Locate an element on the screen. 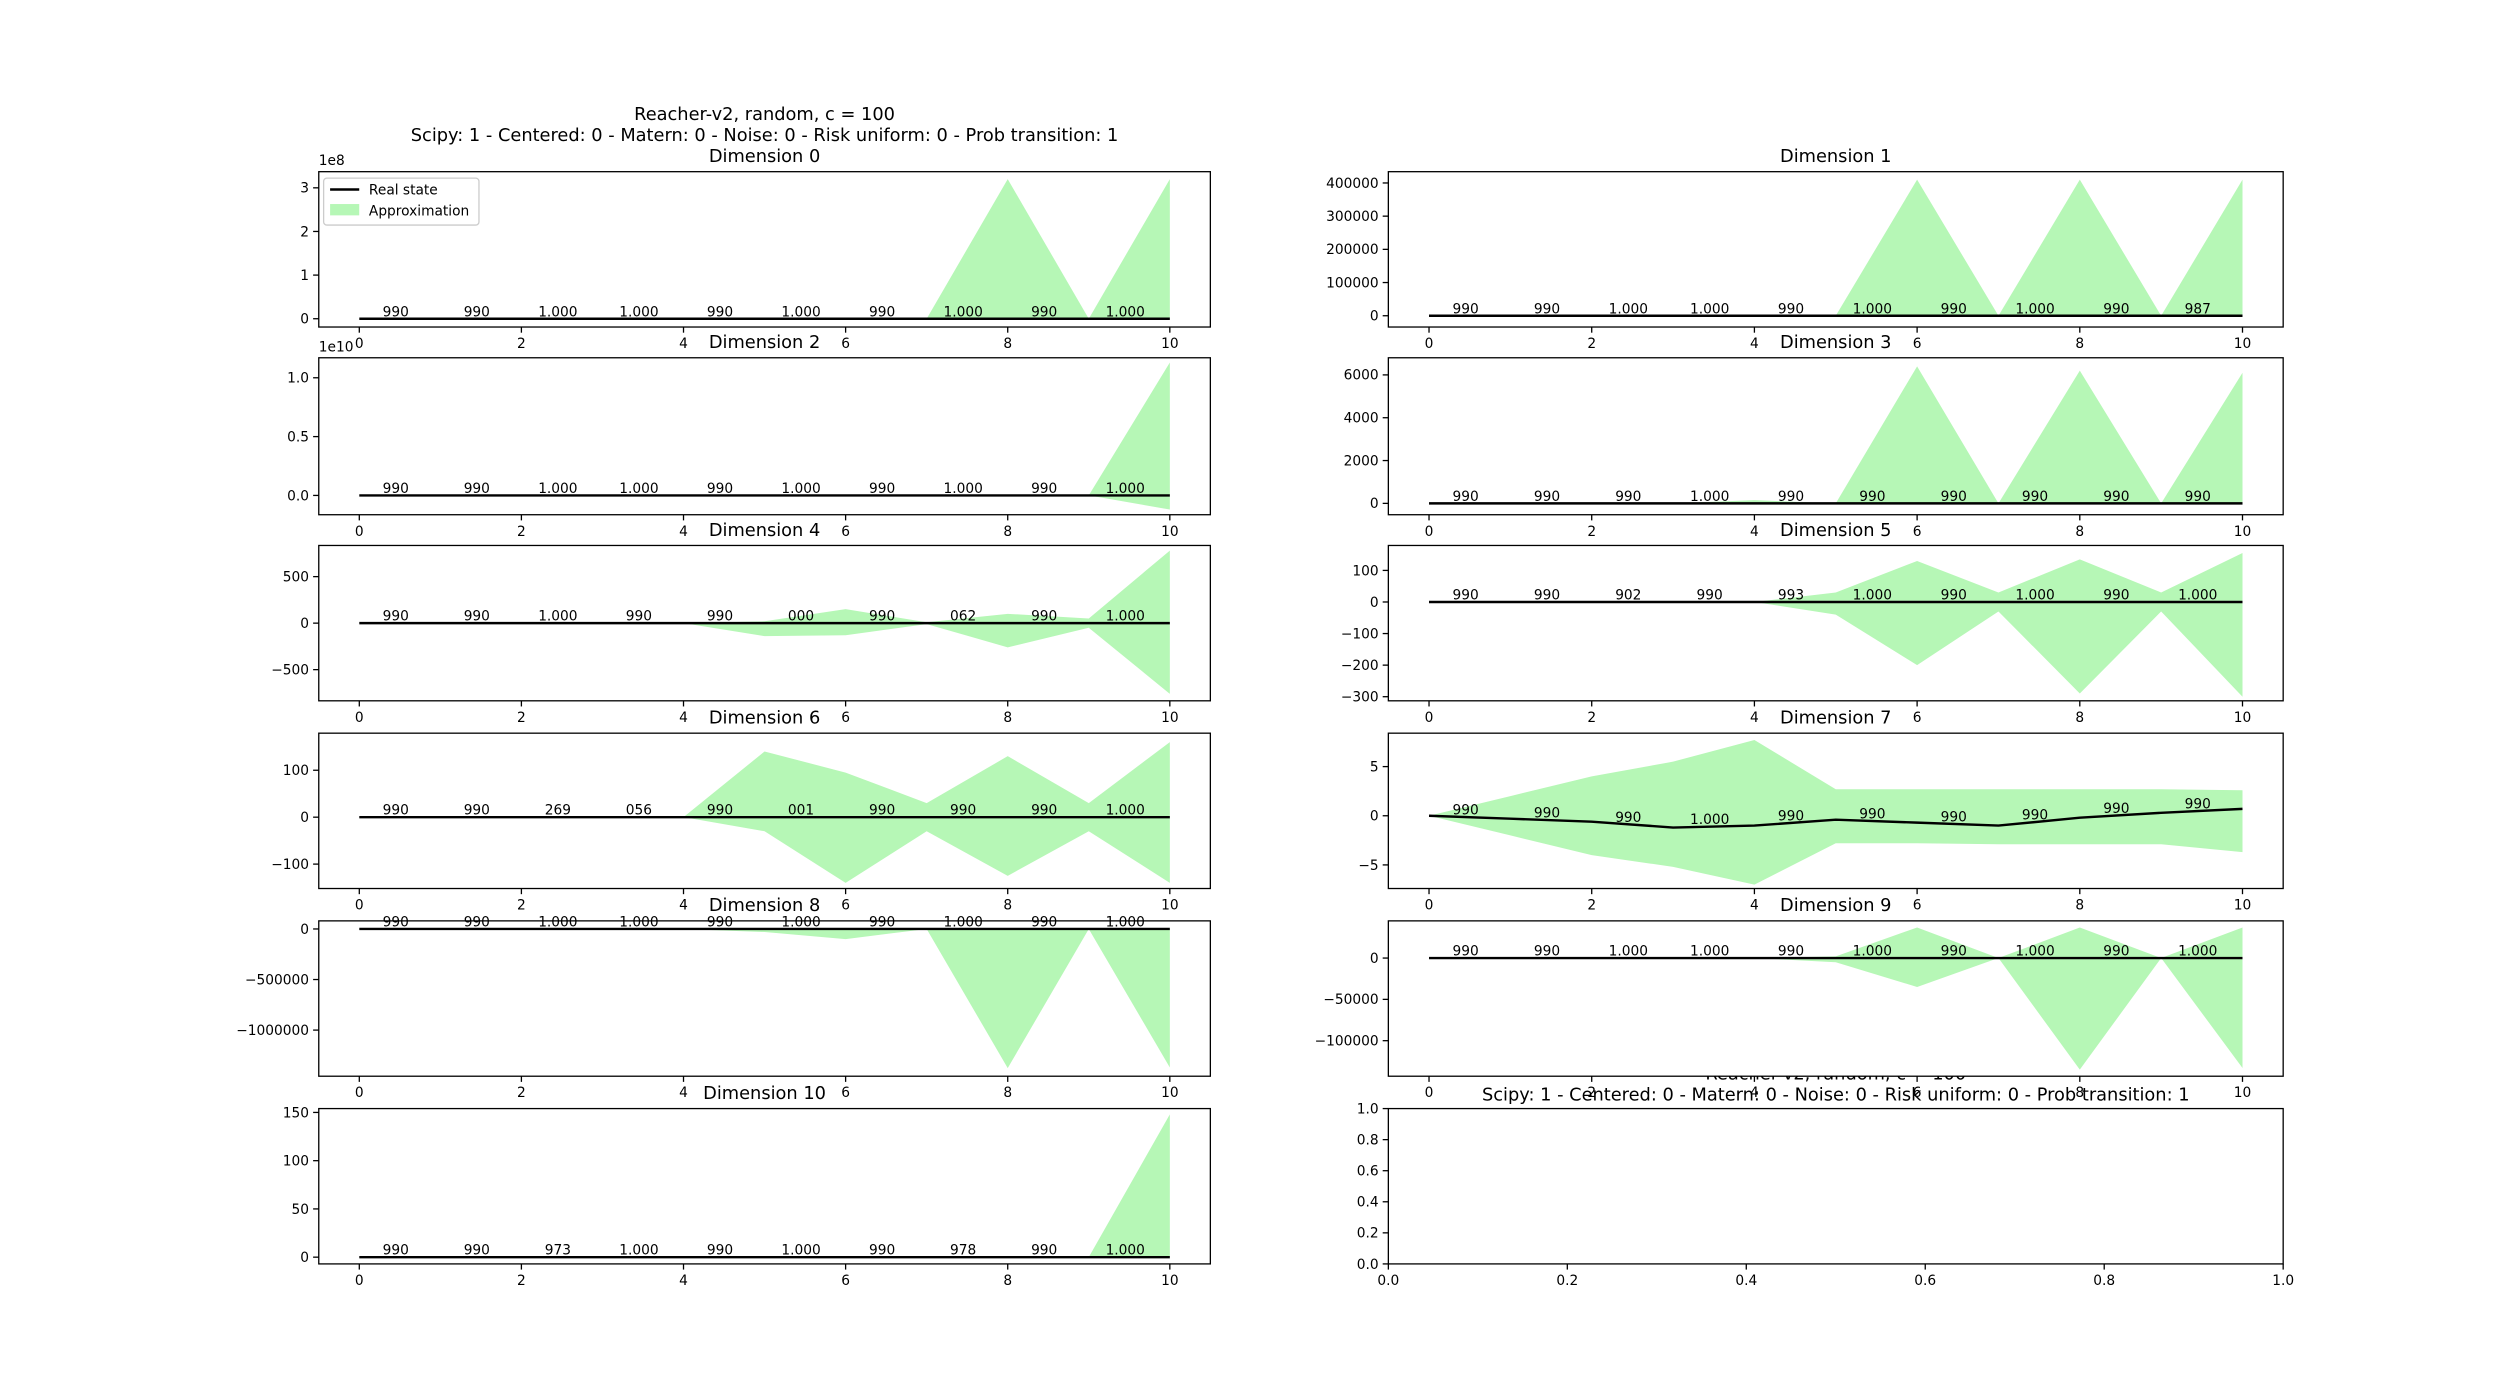 The image size is (2500, 1400). y-tick-label: −500000 is located at coordinates (277, 980).